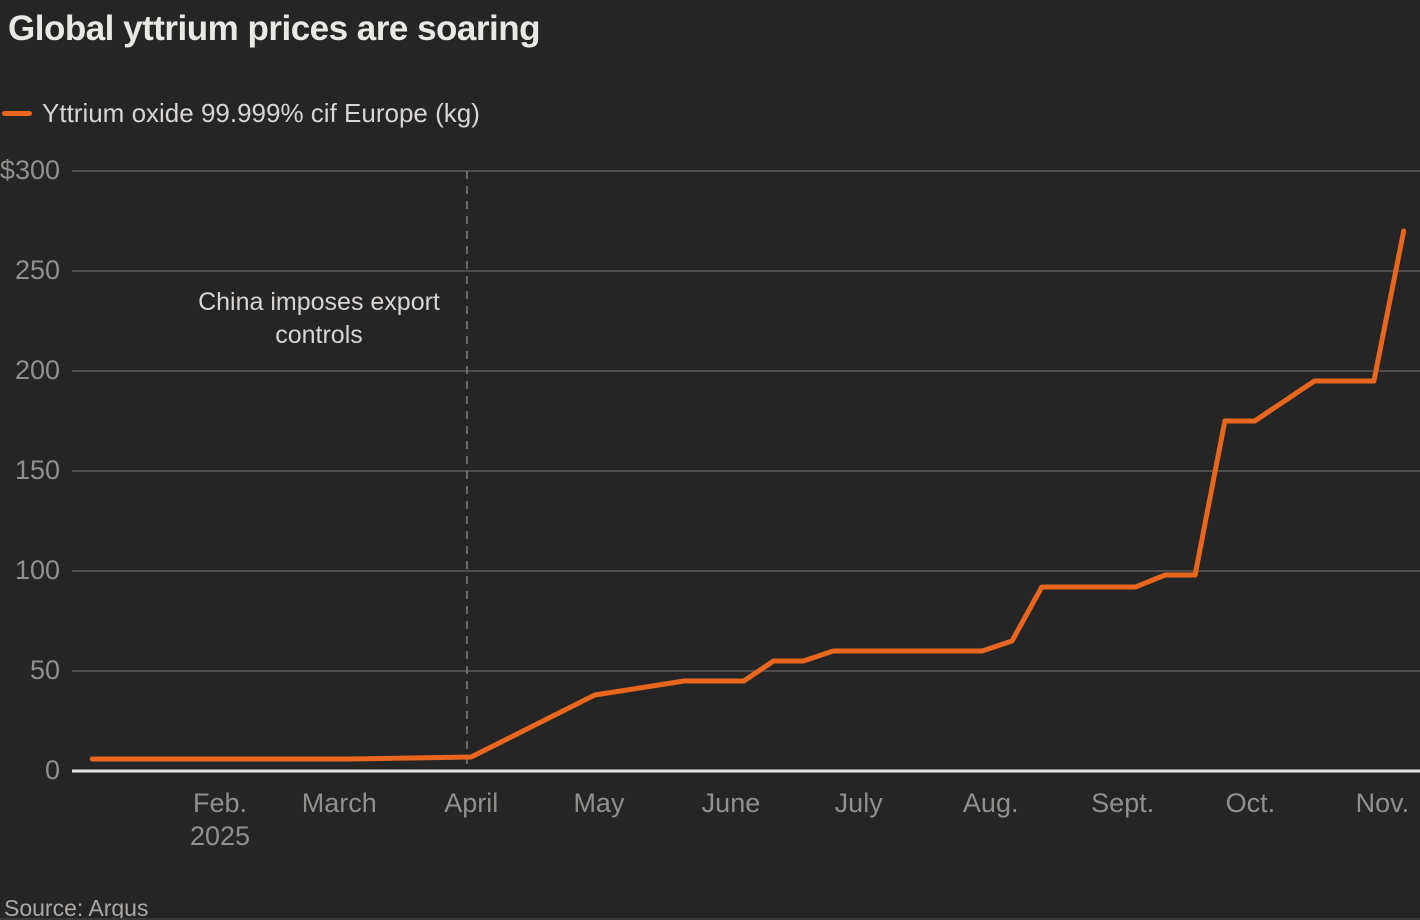 The width and height of the screenshot is (1420, 920). I want to click on y-tick-label: 150, so click(37, 469).